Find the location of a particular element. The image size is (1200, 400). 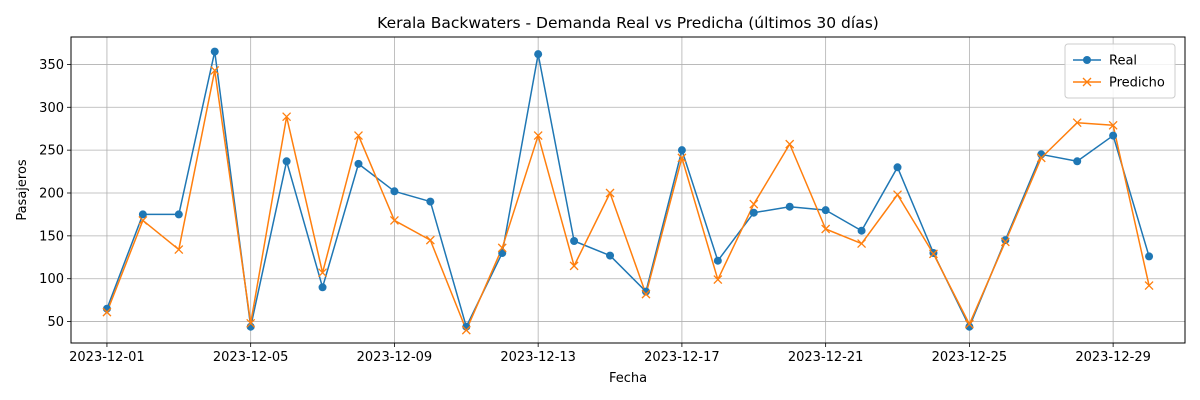

x-tick-label: 2023-12-01 is located at coordinates (107, 357).